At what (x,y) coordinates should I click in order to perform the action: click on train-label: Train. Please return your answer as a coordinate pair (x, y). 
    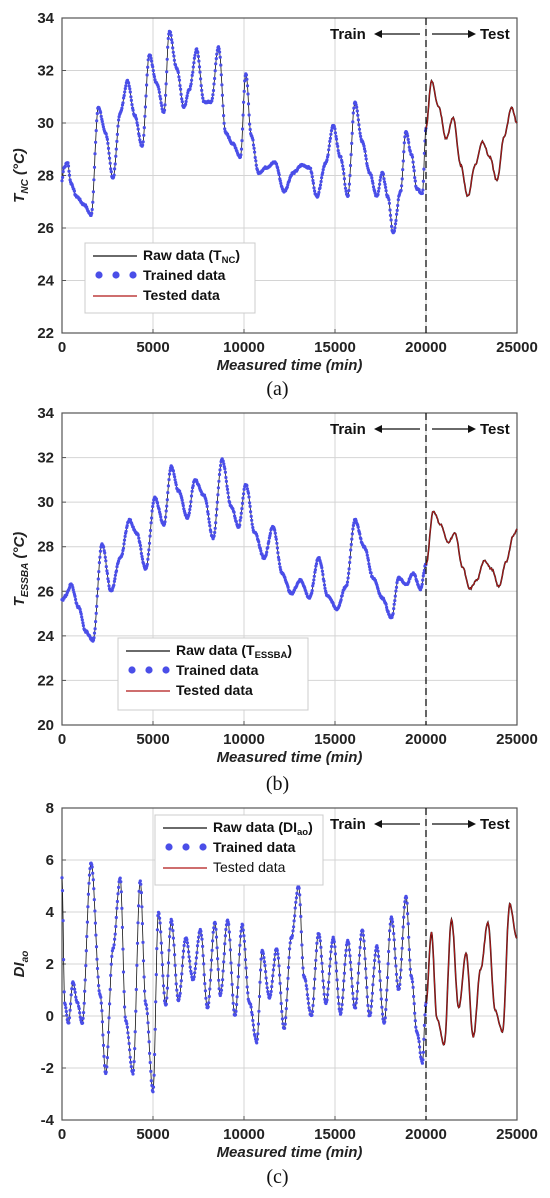
    Looking at the image, I should click on (348, 429).